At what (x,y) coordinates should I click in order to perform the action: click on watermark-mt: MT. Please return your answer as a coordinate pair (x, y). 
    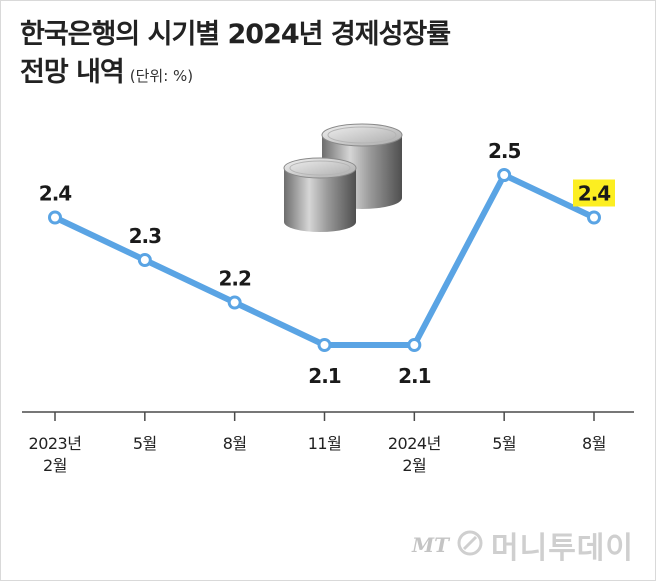
    Looking at the image, I should click on (430, 545).